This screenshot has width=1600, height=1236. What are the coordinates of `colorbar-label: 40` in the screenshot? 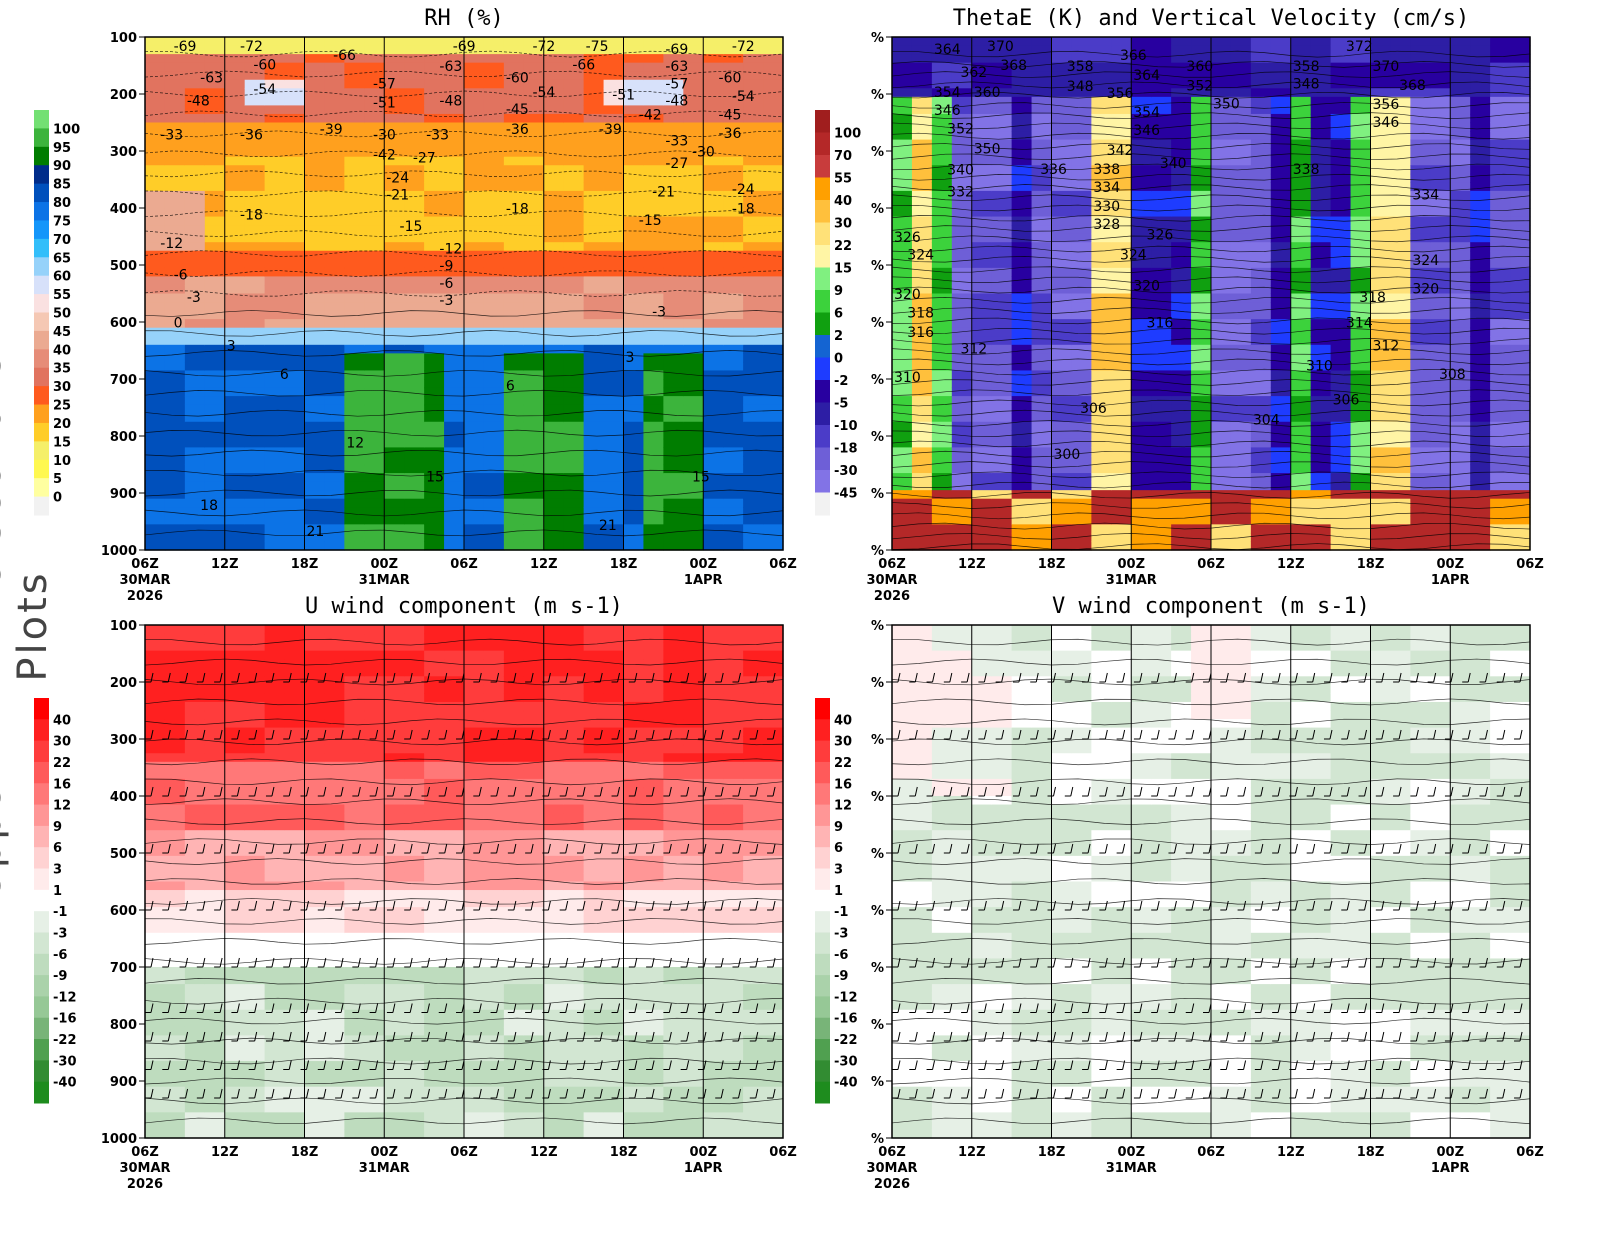 It's located at (62, 350).